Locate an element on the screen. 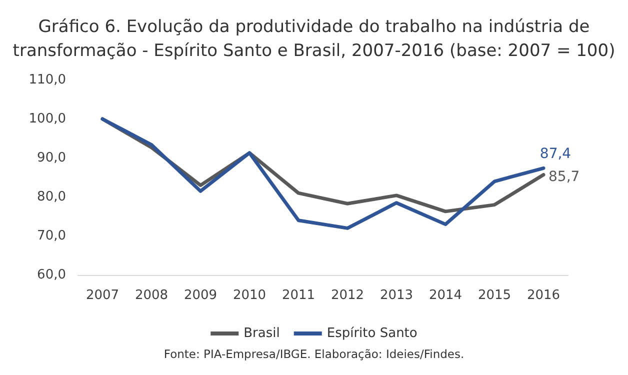  data-label: 87,4 is located at coordinates (556, 154).